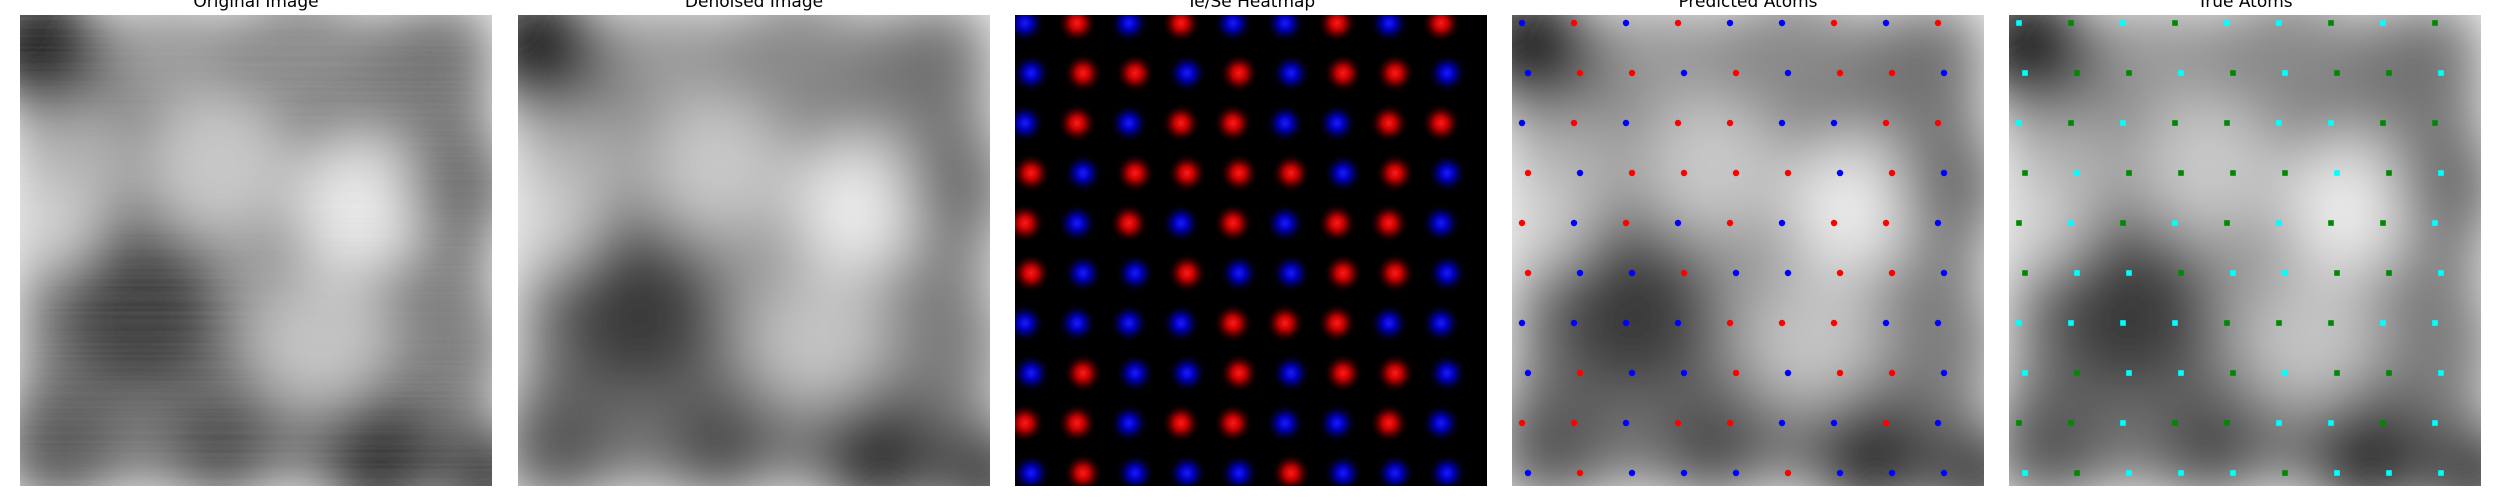 This screenshot has height=500, width=2500. What do you see at coordinates (1251, 6) in the screenshot?
I see `panel-title: Te/Se Heatmap` at bounding box center [1251, 6].